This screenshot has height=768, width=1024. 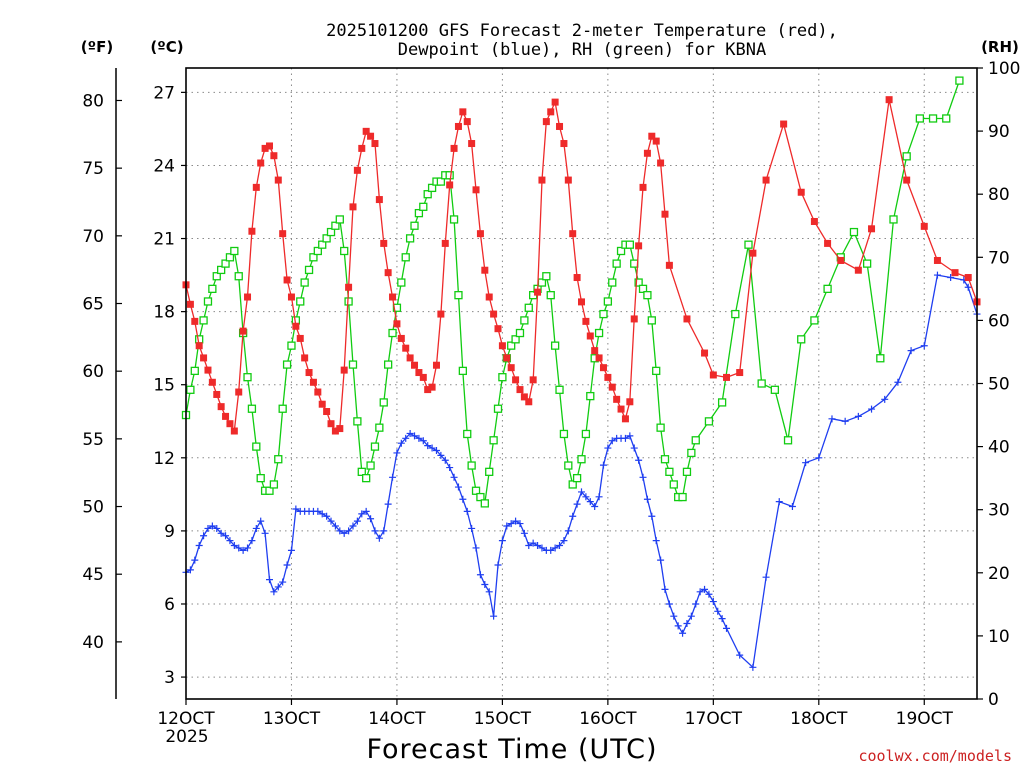 I want to click on fahrenheit-tick-label: 55, so click(x=93, y=440).